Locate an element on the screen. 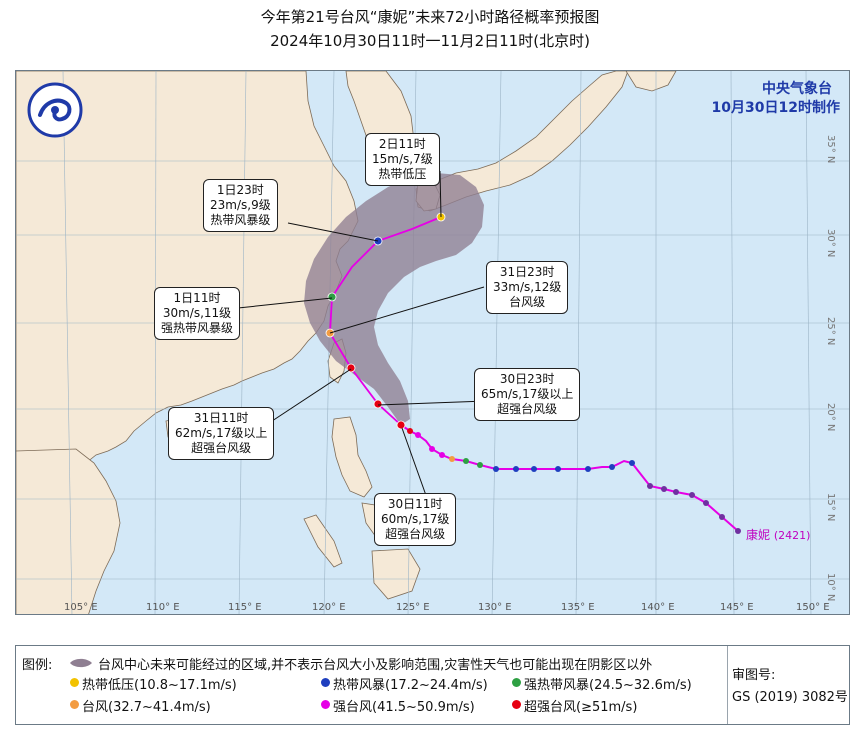 This screenshot has width=860, height=732. lat-label: 20° N is located at coordinates (830, 417).